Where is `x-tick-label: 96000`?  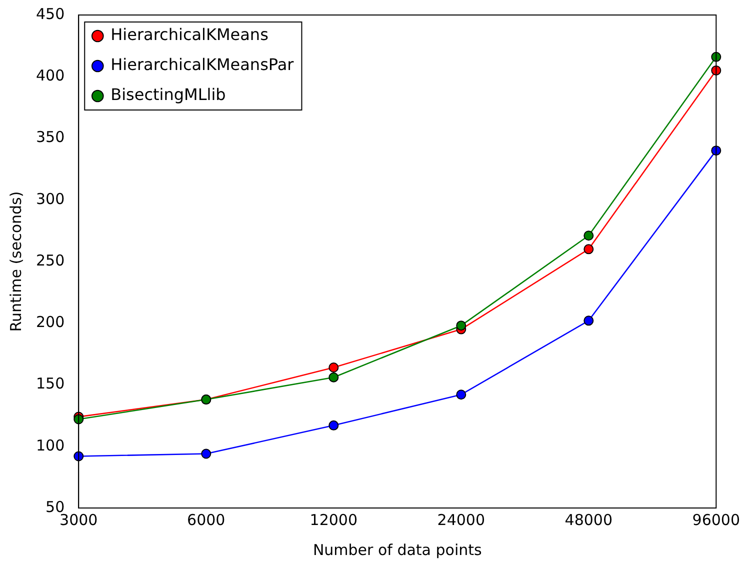 x-tick-label: 96000 is located at coordinates (716, 519).